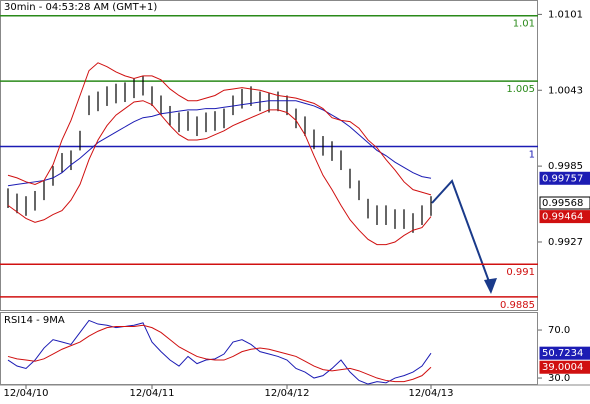 Image resolution: width=590 pixels, height=404 pixels. I want to click on chart-title: 30min - 04:53:28 AM (GMT+1), so click(80, 7).